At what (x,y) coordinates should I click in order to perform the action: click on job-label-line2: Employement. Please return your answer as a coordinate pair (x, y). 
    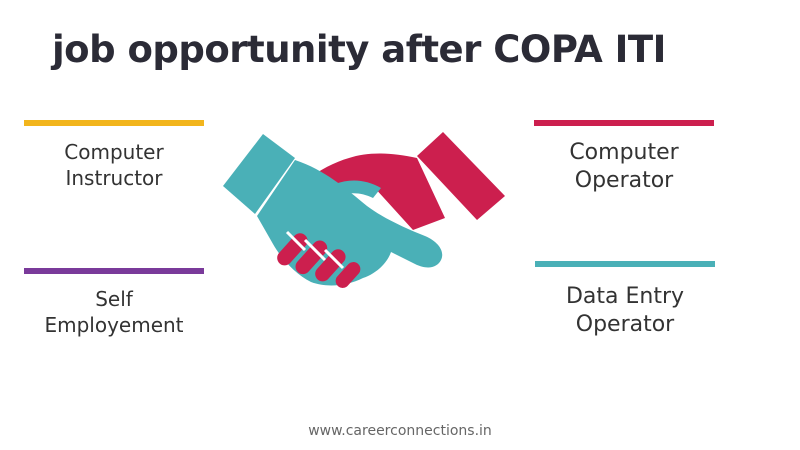
    Looking at the image, I should click on (114, 324).